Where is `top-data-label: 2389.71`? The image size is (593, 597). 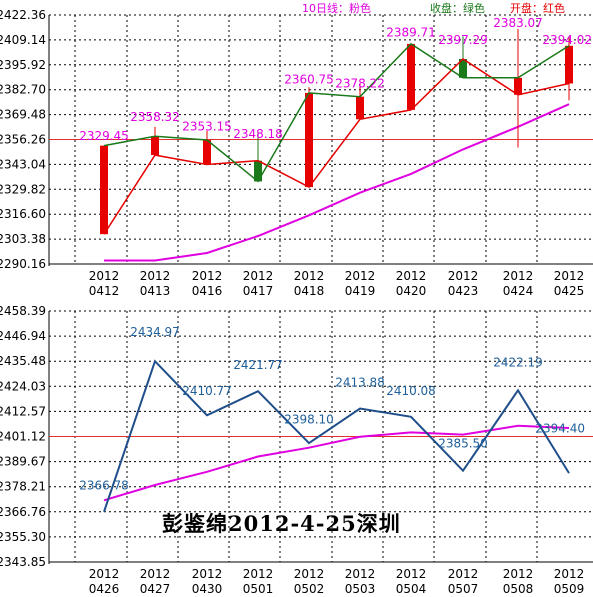
top-data-label: 2389.71 is located at coordinates (411, 32).